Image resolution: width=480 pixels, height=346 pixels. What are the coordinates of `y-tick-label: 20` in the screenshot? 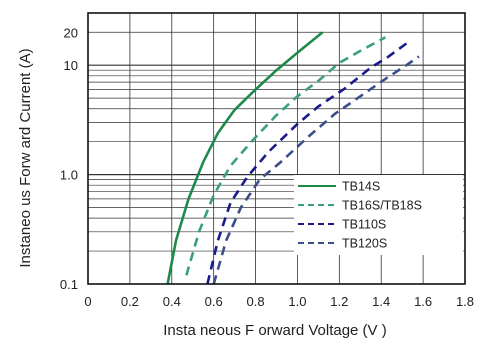 It's located at (71, 32).